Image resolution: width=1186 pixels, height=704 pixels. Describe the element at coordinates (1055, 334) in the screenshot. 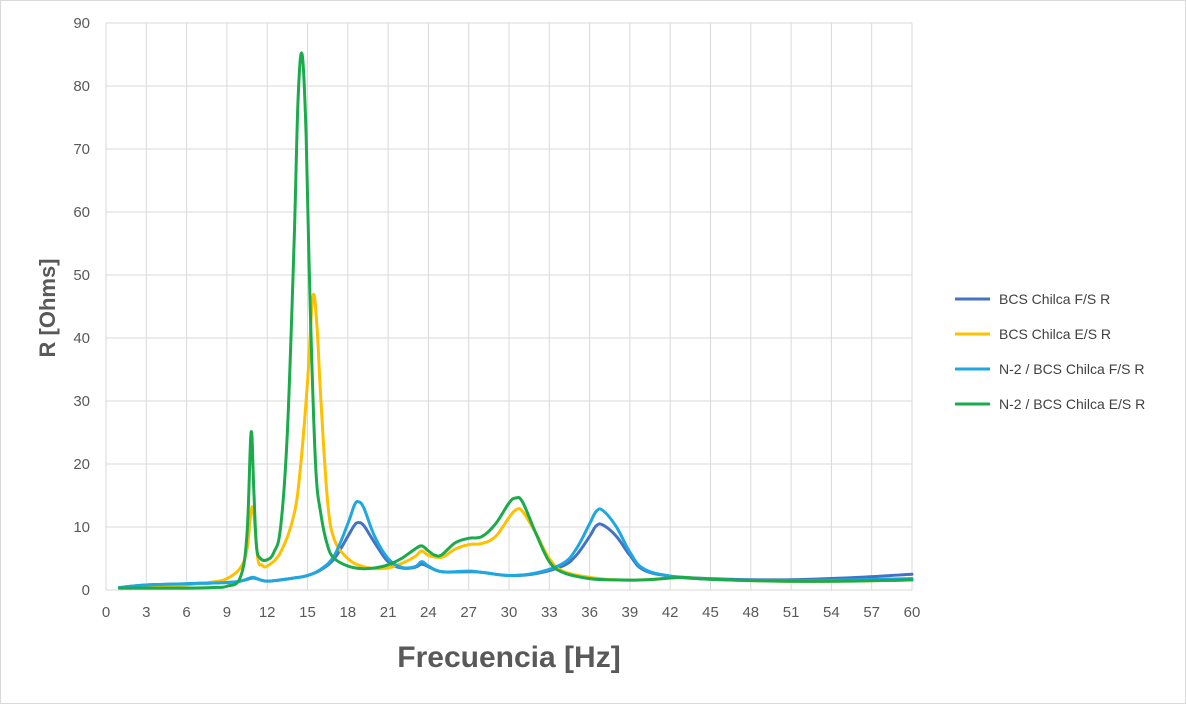

I see `legend-label: BCS Chilca E/S R` at that location.